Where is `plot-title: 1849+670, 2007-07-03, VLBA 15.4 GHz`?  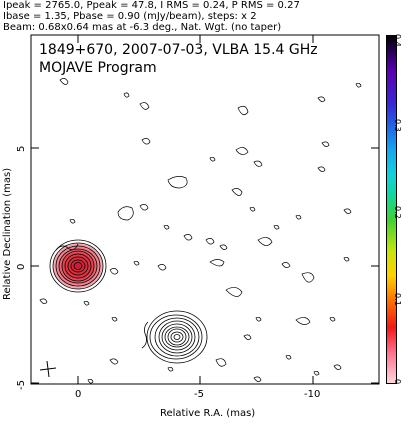 plot-title: 1849+670, 2007-07-03, VLBA 15.4 GHz is located at coordinates (178, 50).